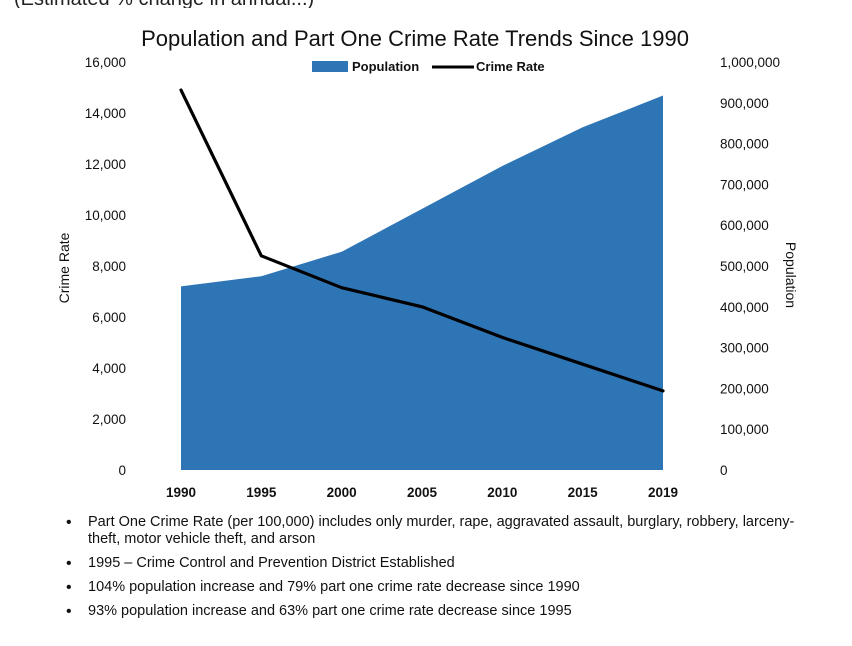  I want to click on y-tick-label: 16,000, so click(105, 62).